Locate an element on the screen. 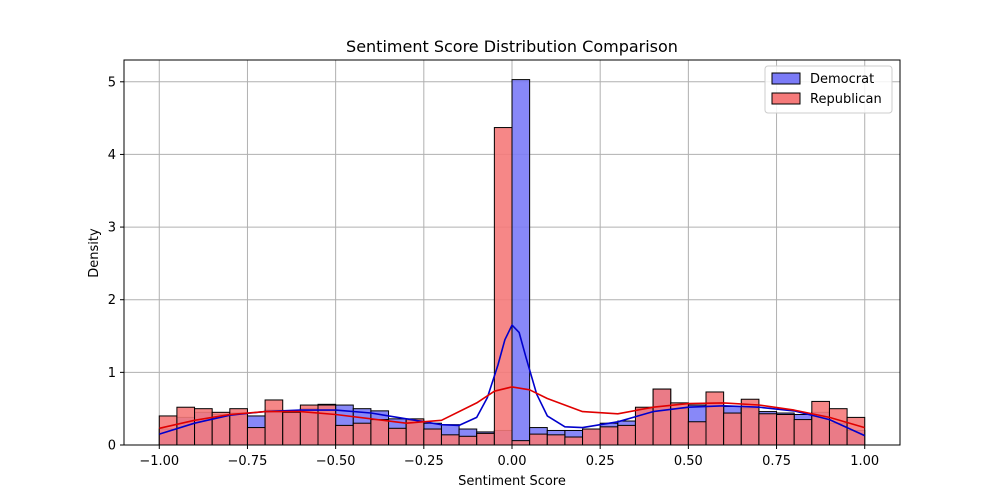 This screenshot has width=1000, height=500. x-tick-label-3: −0.25 is located at coordinates (424, 461).